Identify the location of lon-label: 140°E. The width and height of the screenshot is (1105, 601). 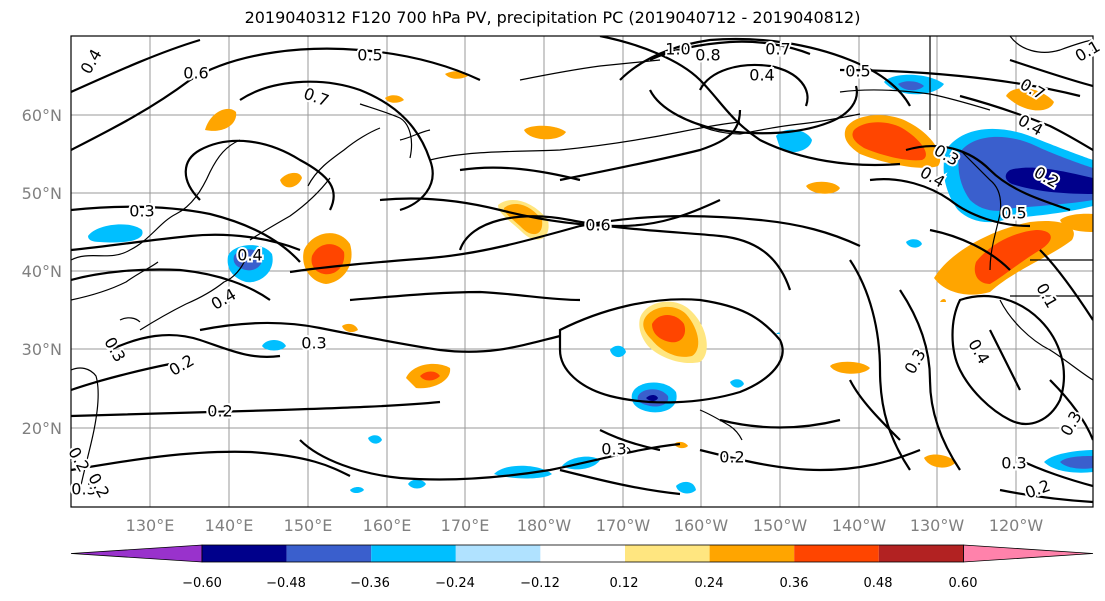
(229, 525).